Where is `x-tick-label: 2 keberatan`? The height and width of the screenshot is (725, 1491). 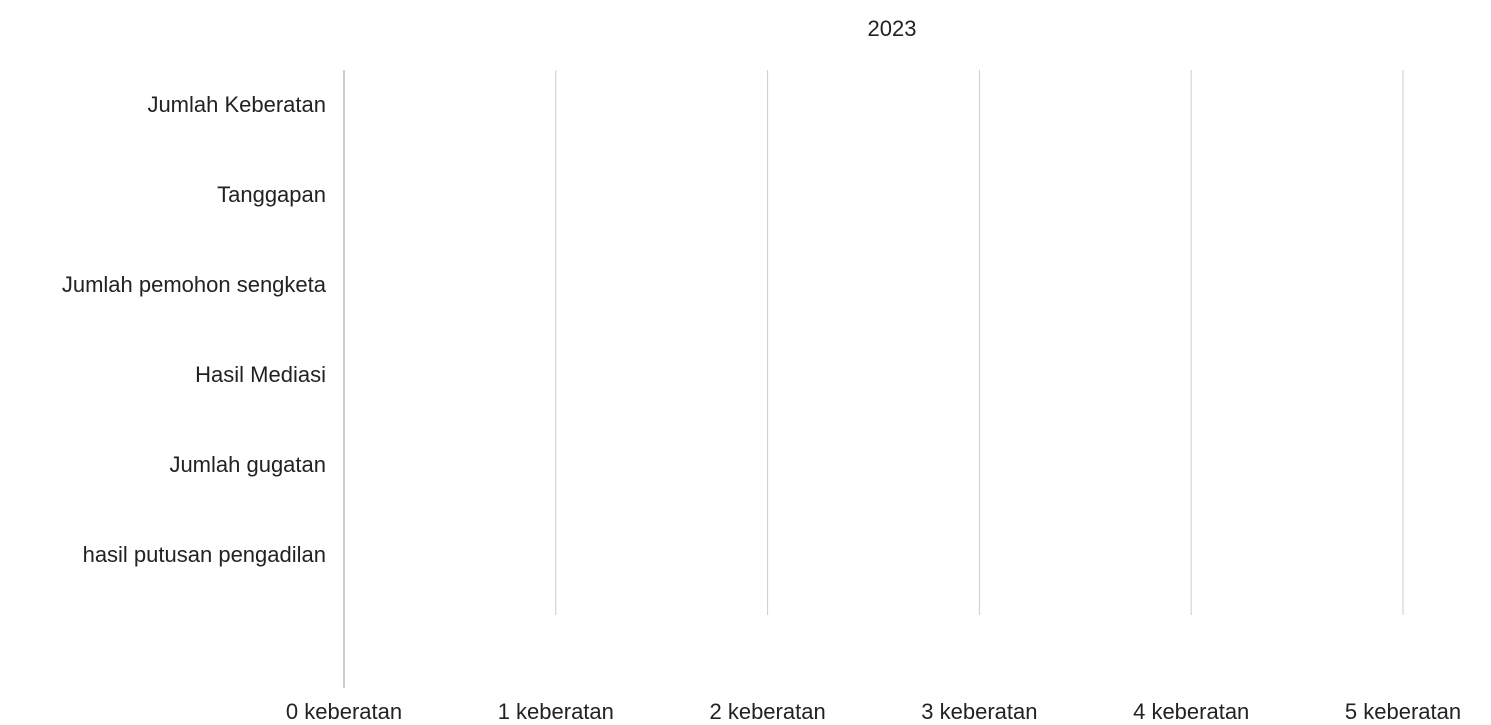
x-tick-label: 2 keberatan is located at coordinates (767, 711).